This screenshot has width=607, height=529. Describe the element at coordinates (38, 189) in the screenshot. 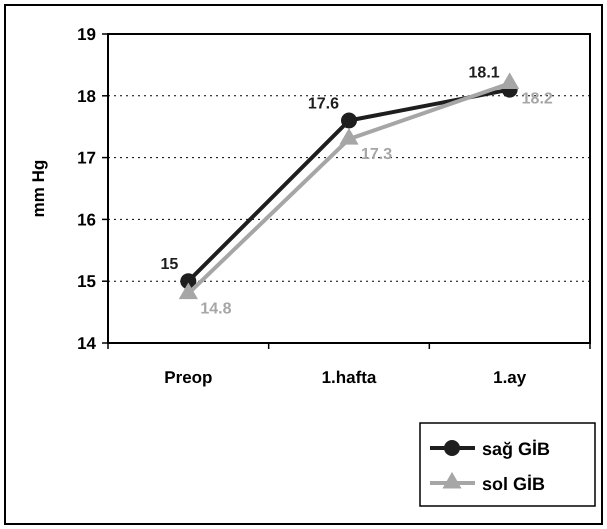

I see `y-axis-title: mm Hg` at that location.